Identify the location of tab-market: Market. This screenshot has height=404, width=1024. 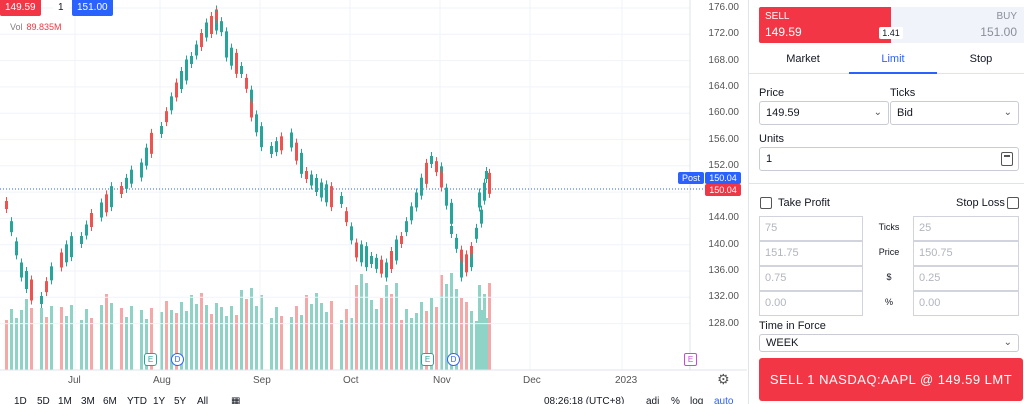
(803, 59).